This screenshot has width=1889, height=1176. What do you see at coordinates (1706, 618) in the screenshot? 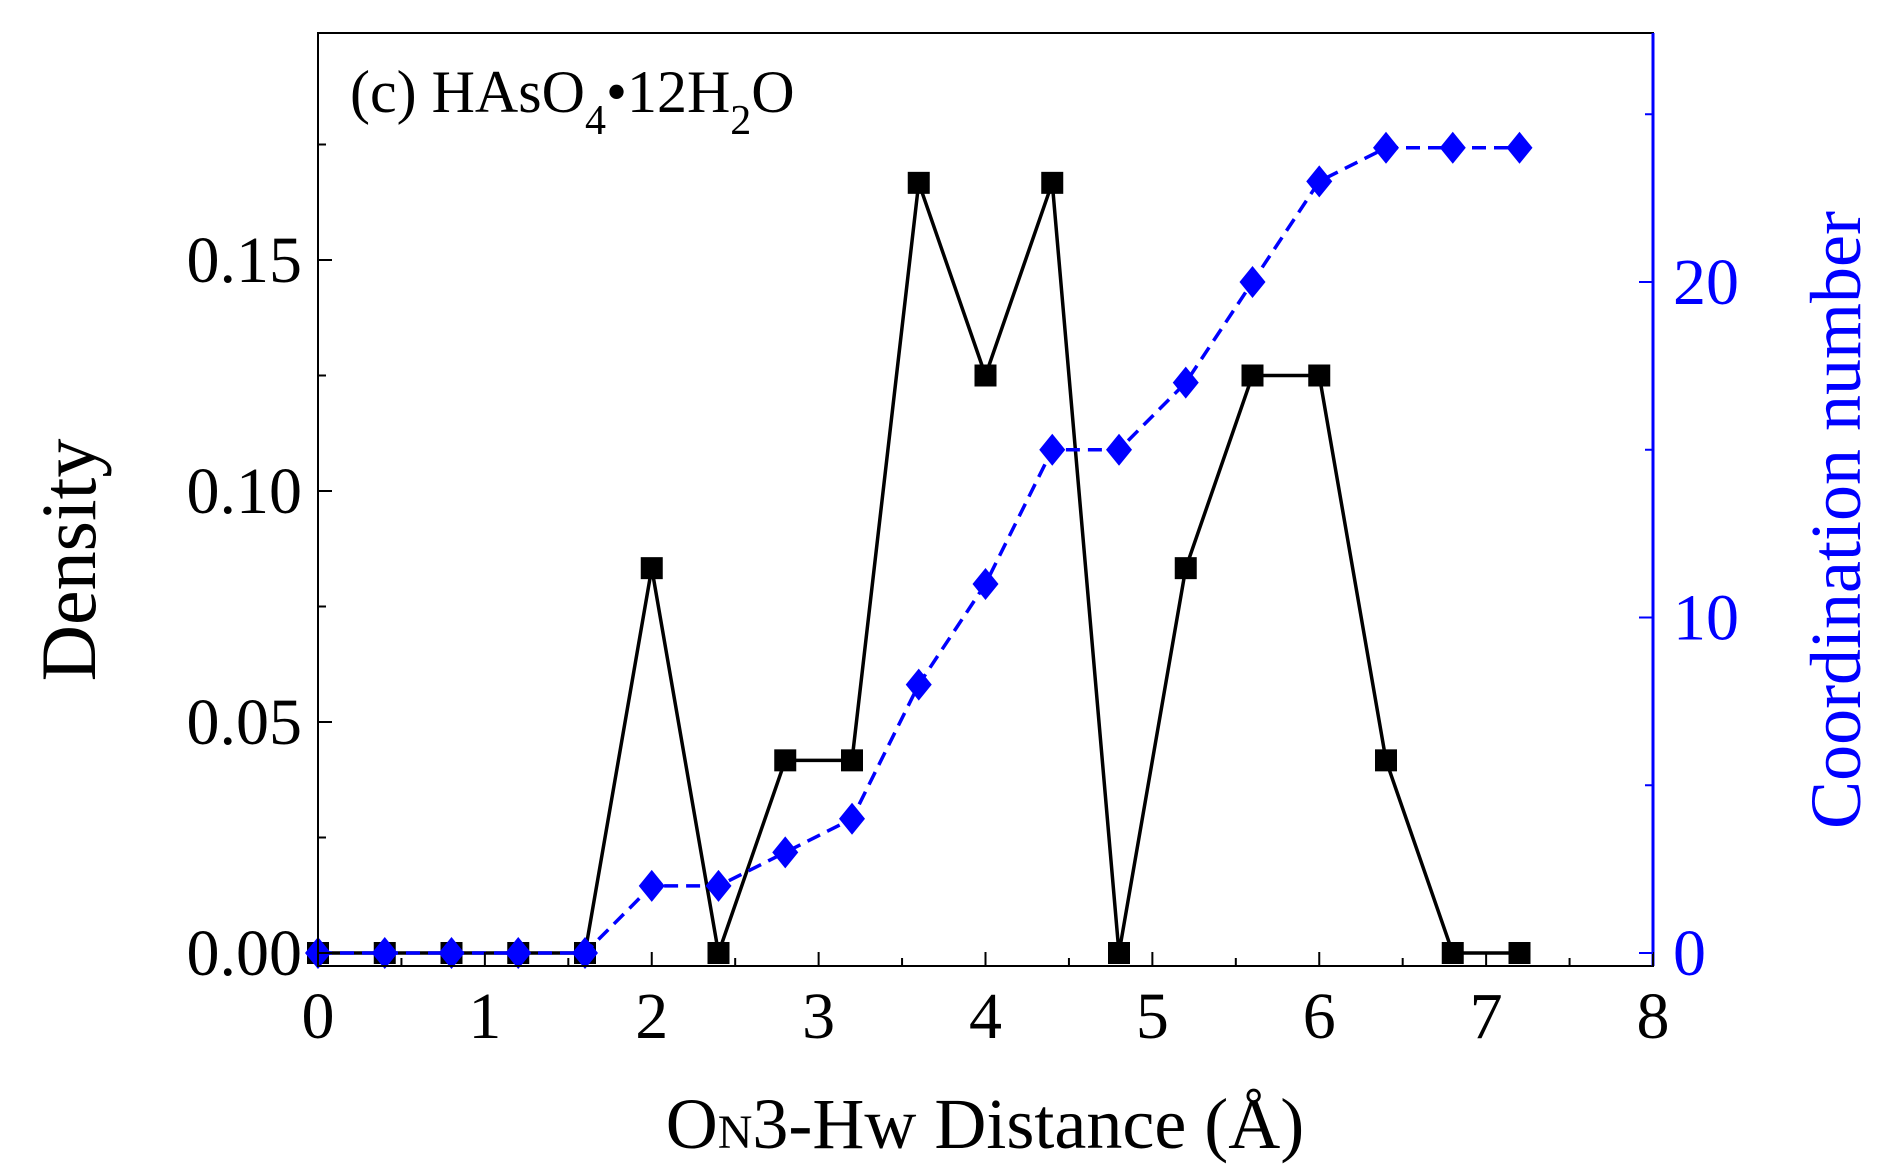
I see `y2-tick-label: 10` at bounding box center [1706, 618].